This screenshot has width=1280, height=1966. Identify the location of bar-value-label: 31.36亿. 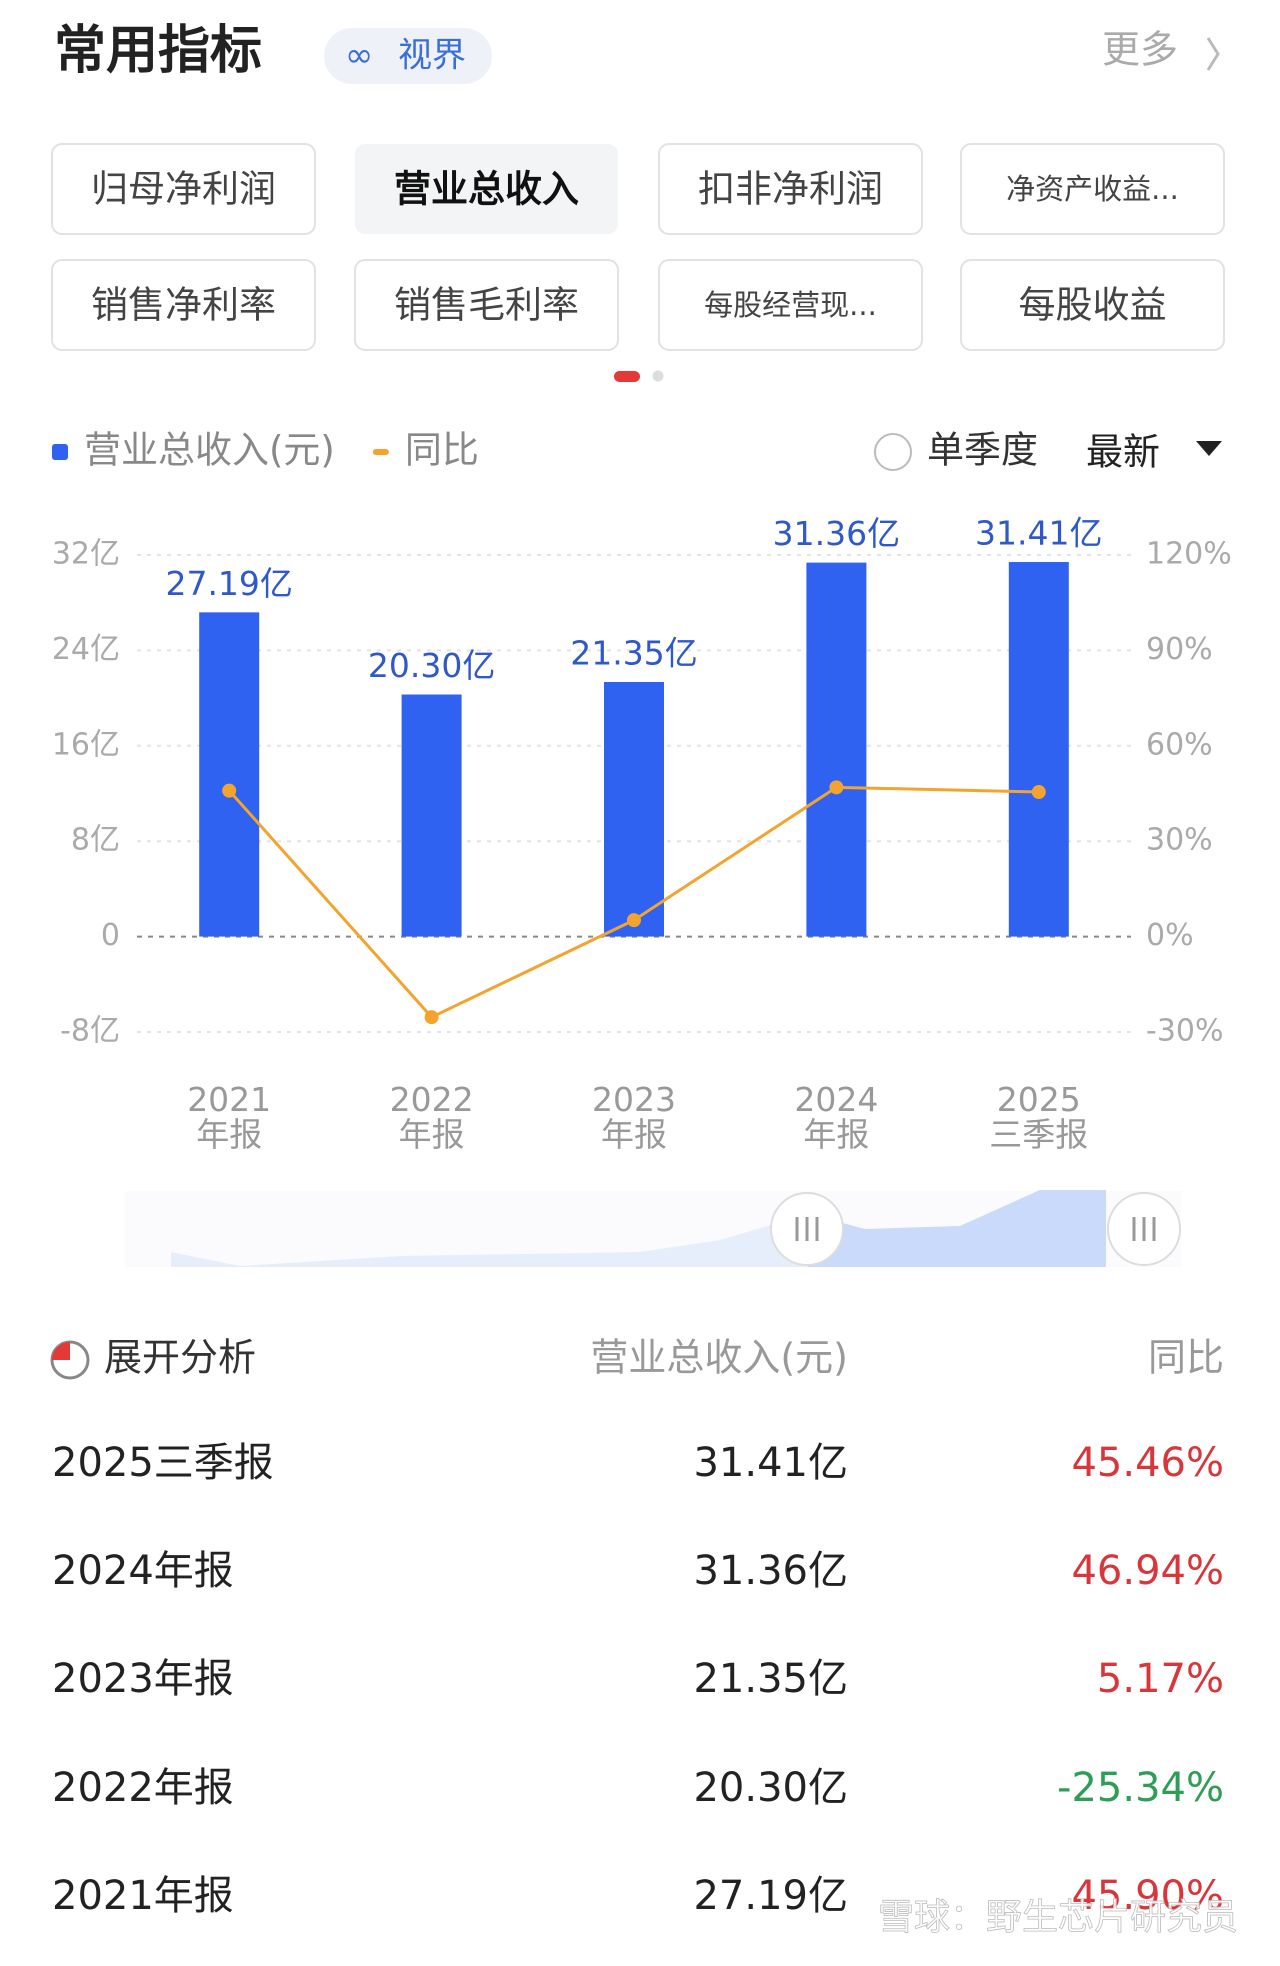
(836, 533).